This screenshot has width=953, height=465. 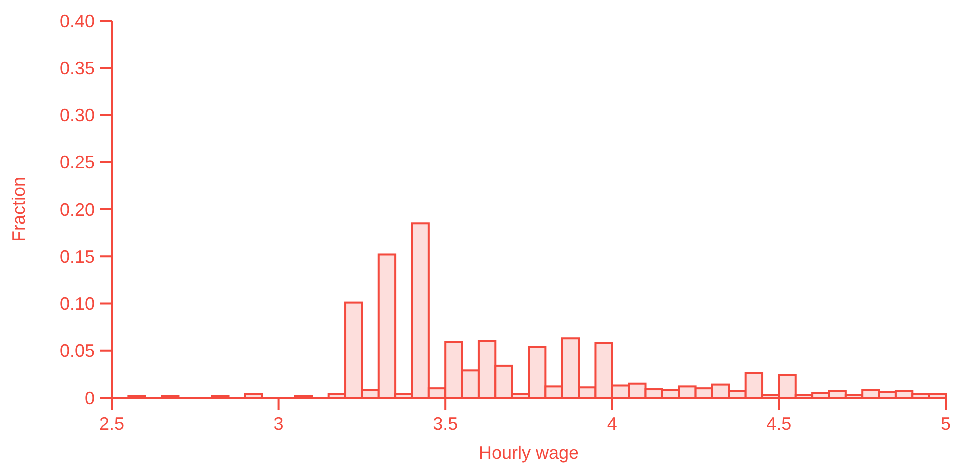 I want to click on y-tick-label: 0.10, so click(x=77, y=304).